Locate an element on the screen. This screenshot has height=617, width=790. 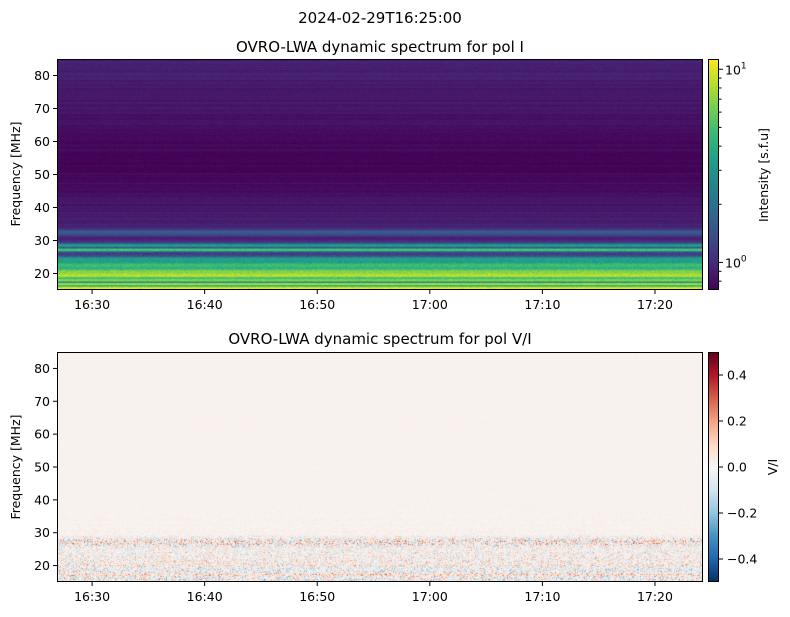
top-ylabel: Frequency [MHz] is located at coordinates (15, 173).